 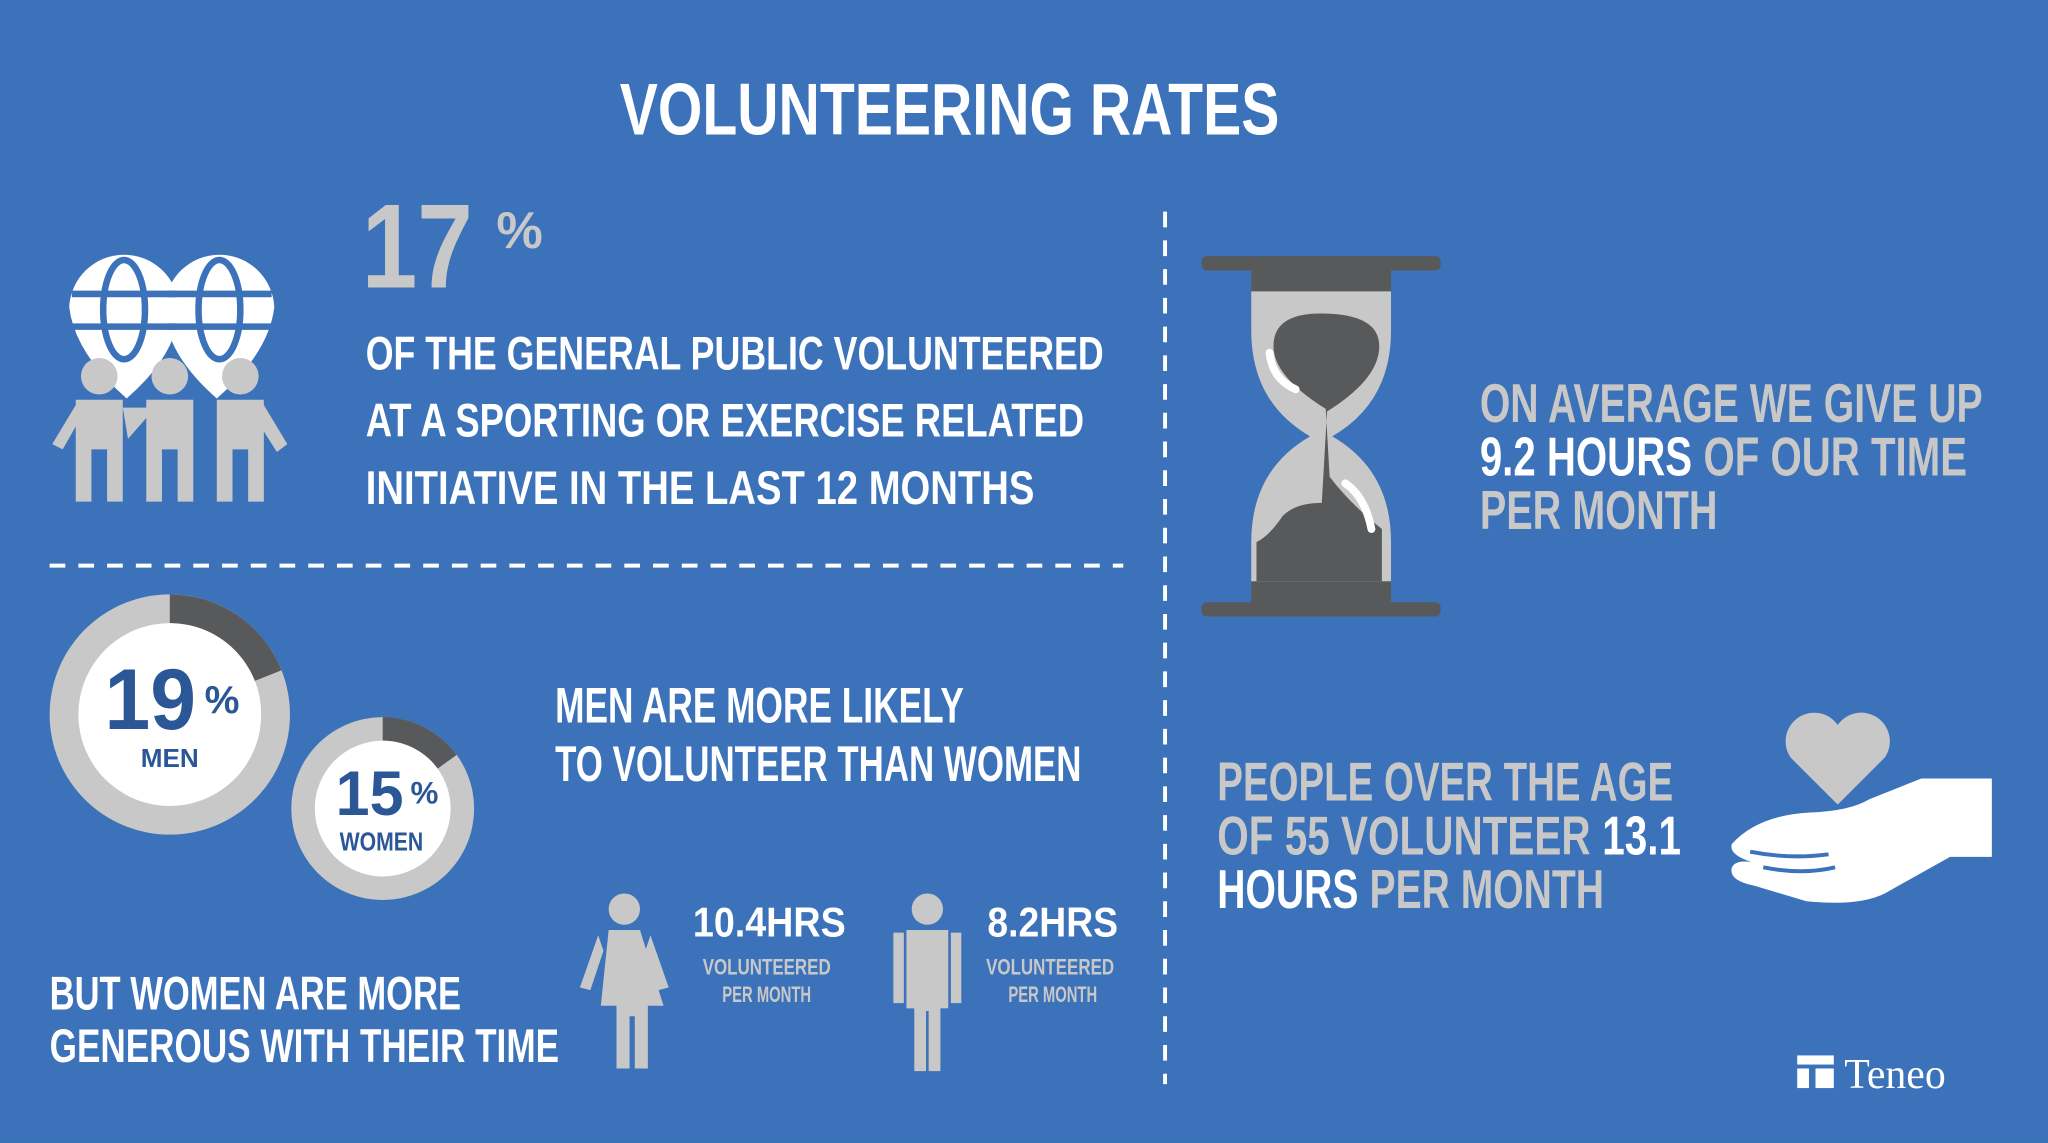 I want to click on logo-text: Teneo, so click(x=1894, y=1075).